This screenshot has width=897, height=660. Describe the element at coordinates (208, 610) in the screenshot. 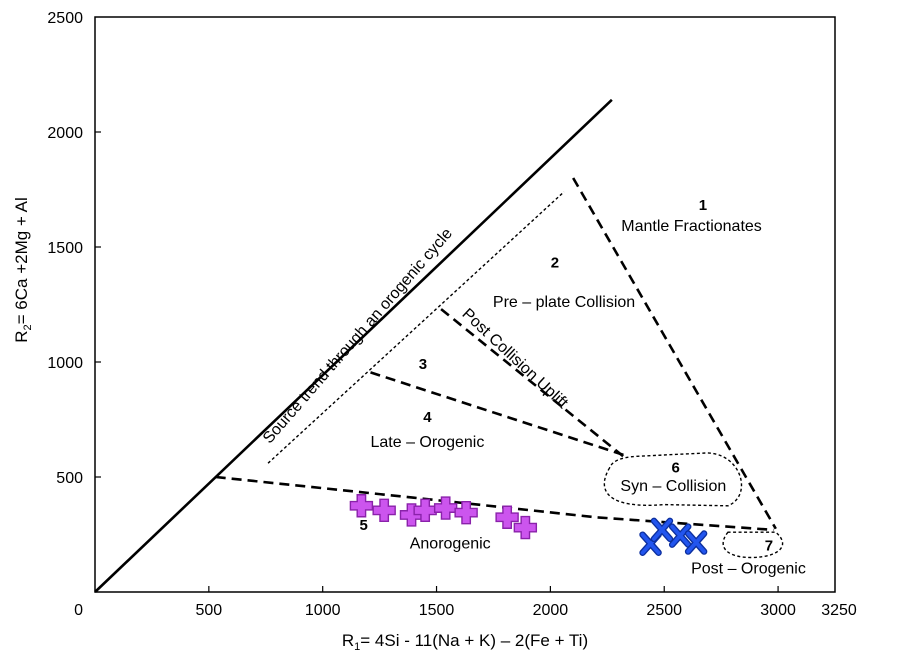

I see `x-tick-label: 500` at that location.